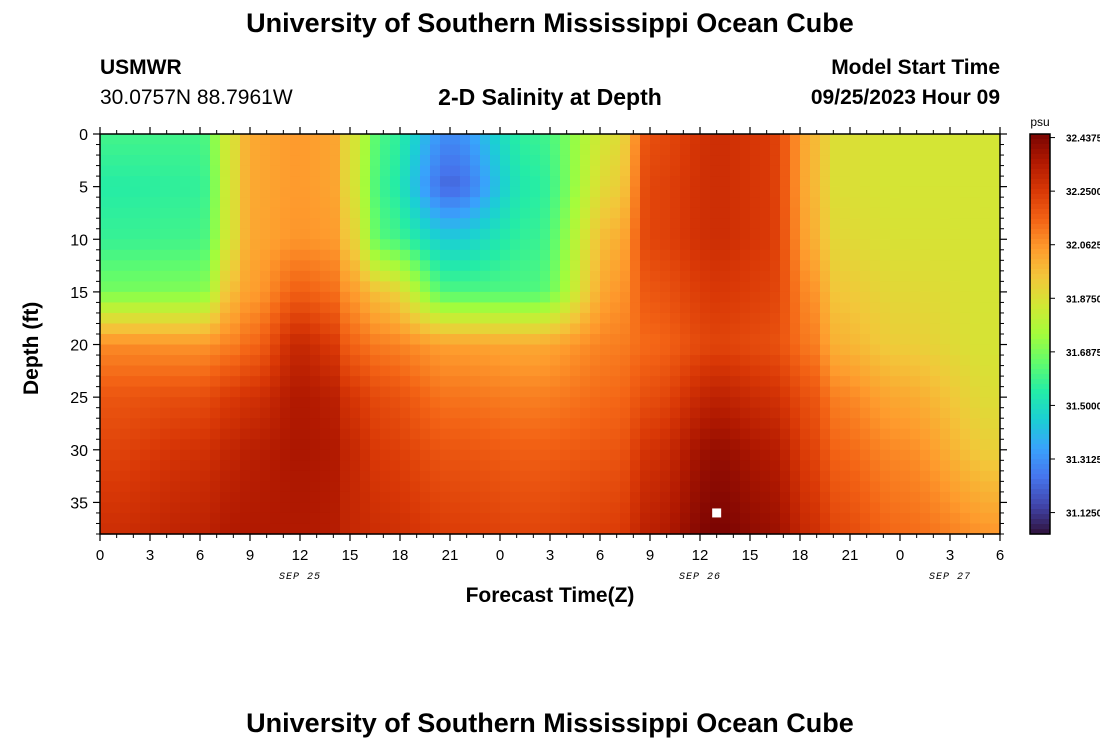 This screenshot has width=1100, height=750. I want to click on colorbar-tick-label: 31.1250, so click(1083, 514).